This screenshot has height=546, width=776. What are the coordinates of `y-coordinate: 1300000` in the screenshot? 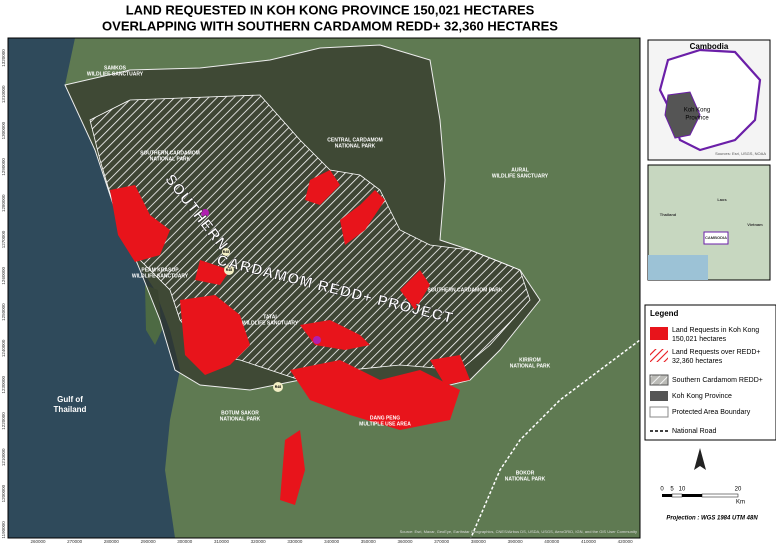 It's located at (3, 130).